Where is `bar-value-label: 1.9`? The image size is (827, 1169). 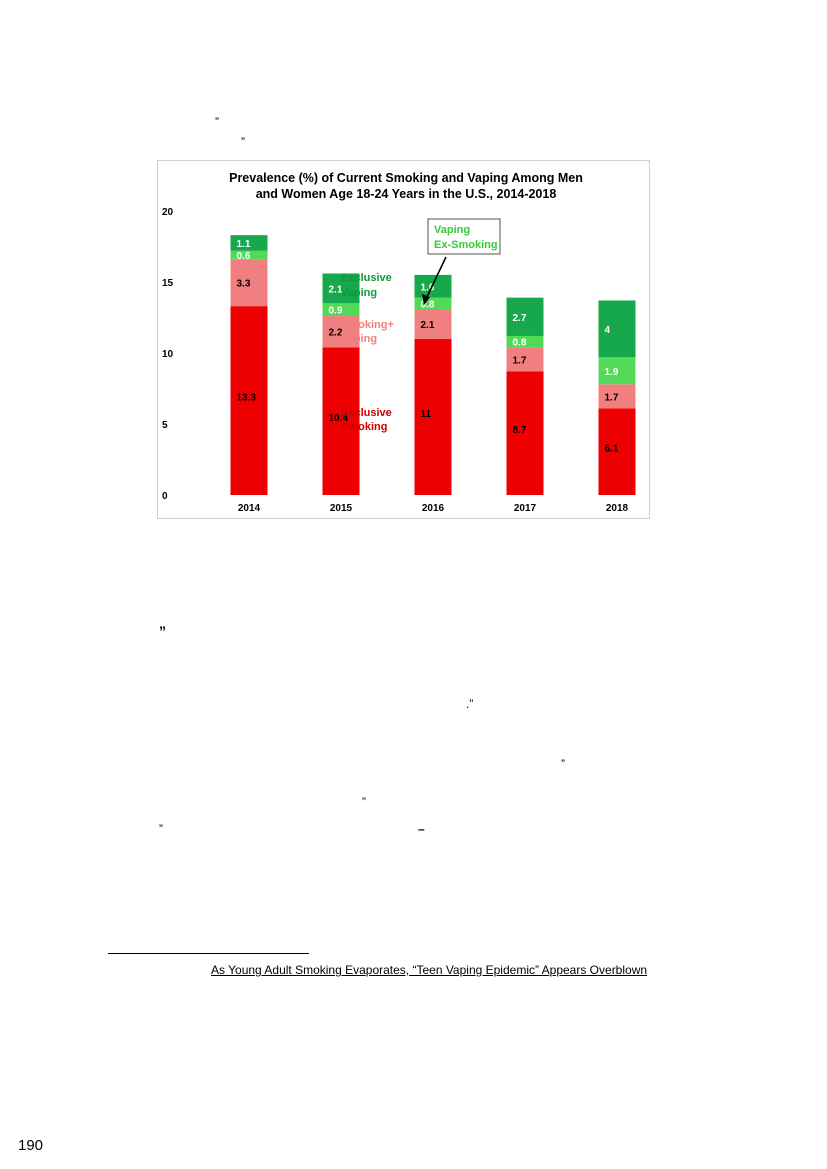 bar-value-label: 1.9 is located at coordinates (612, 372).